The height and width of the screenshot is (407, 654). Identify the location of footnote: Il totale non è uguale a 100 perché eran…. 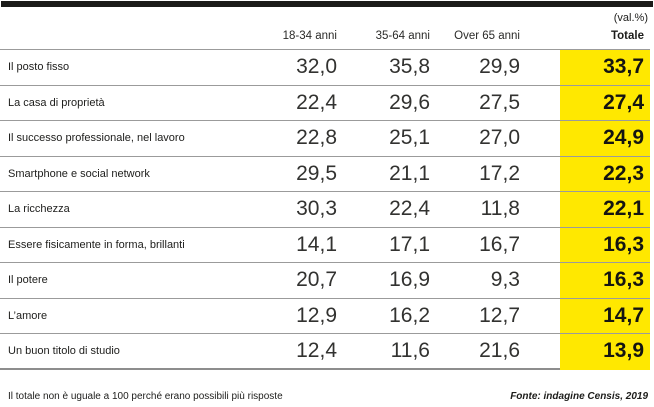
(145, 396).